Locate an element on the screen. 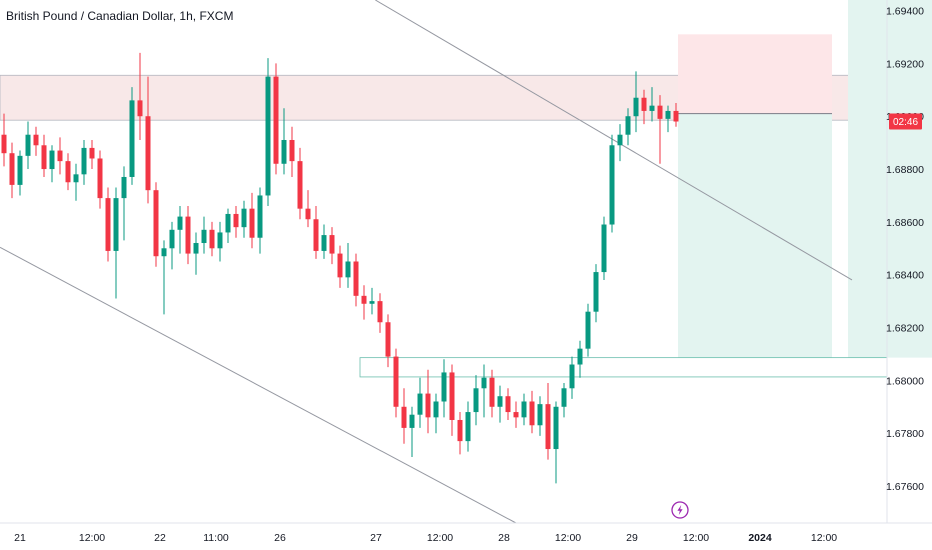 The height and width of the screenshot is (550, 932). stop-loss-box is located at coordinates (755, 74).